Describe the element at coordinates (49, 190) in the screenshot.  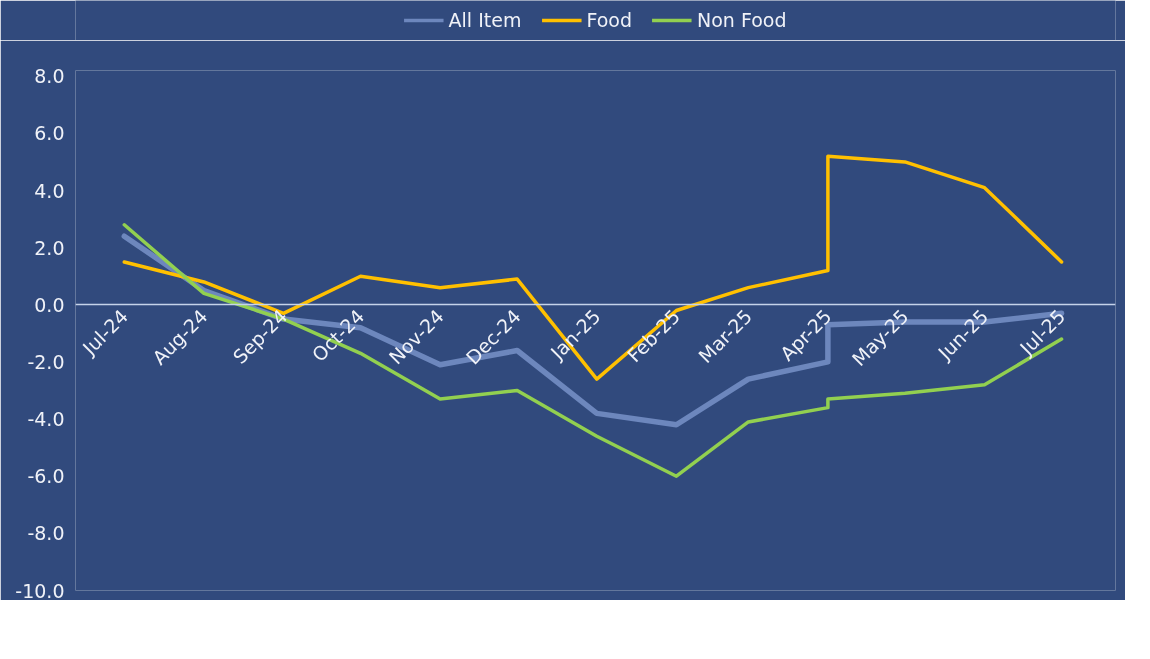
I see `y-tick-label: 4.0` at that location.